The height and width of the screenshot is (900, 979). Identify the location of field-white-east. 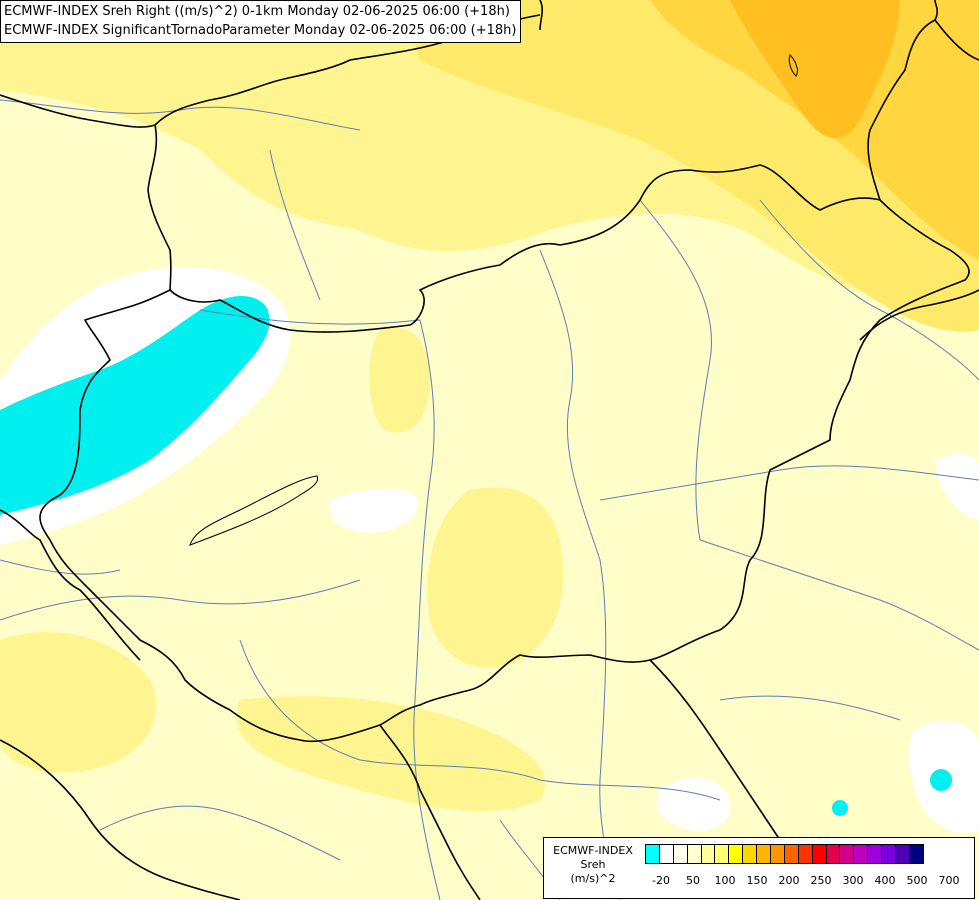
(957, 487).